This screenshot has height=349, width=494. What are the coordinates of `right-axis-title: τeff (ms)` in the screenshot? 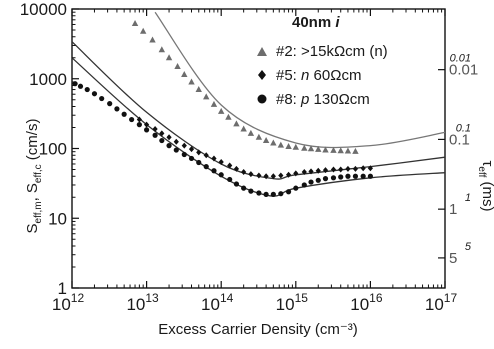 It's located at (485, 185).